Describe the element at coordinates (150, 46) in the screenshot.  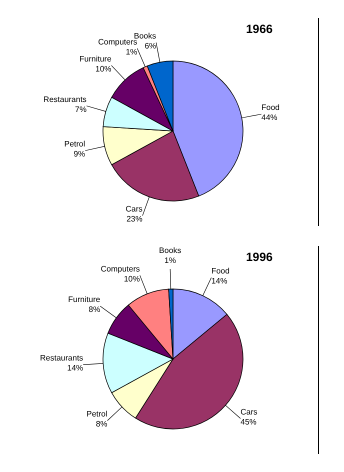
I see `data-label: 6%` at that location.